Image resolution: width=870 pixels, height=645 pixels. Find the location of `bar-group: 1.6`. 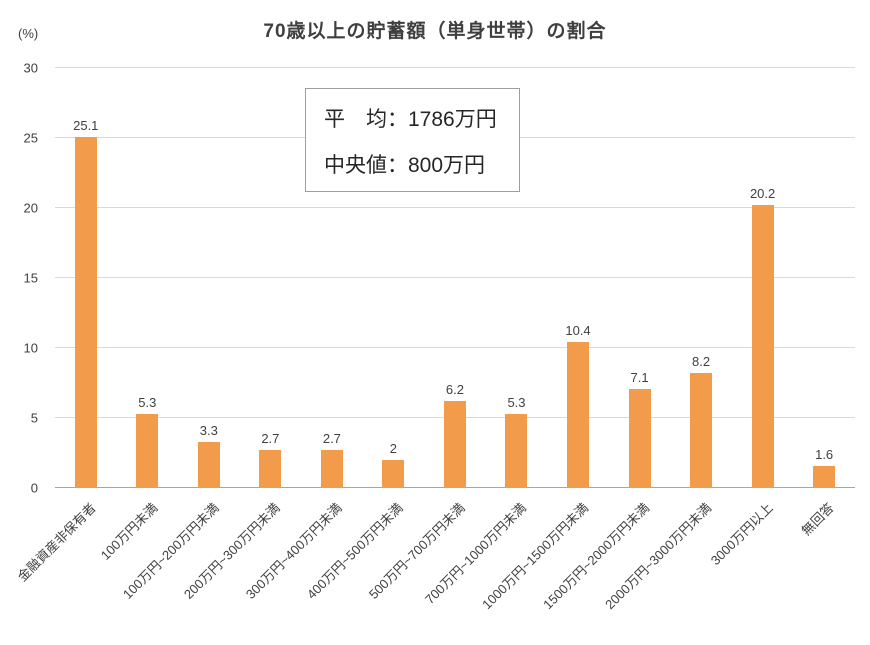

bar-group: 1.6 is located at coordinates (824, 278).